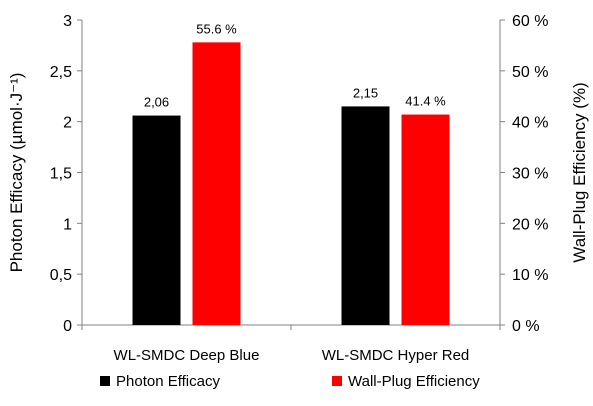 The height and width of the screenshot is (406, 593). What do you see at coordinates (67, 123) in the screenshot?
I see `y-tick-label-left: 2` at bounding box center [67, 123].